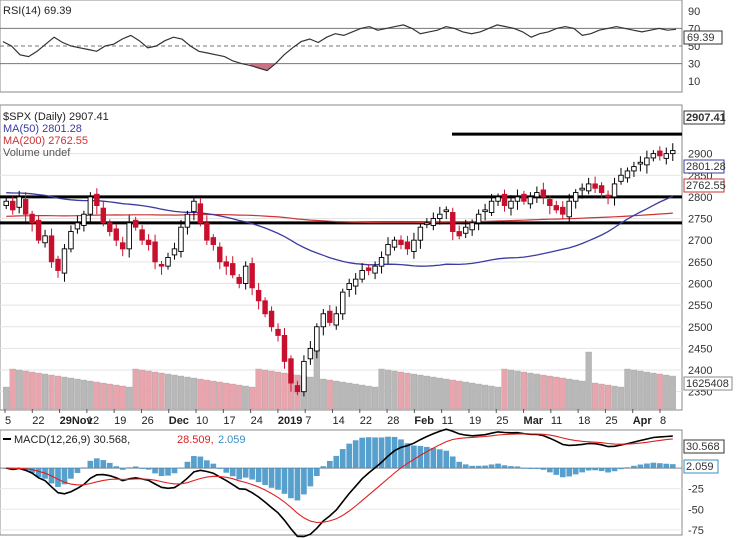 The width and height of the screenshot is (738, 538). I want to click on rsi-tick-90: 90, so click(694, 12).